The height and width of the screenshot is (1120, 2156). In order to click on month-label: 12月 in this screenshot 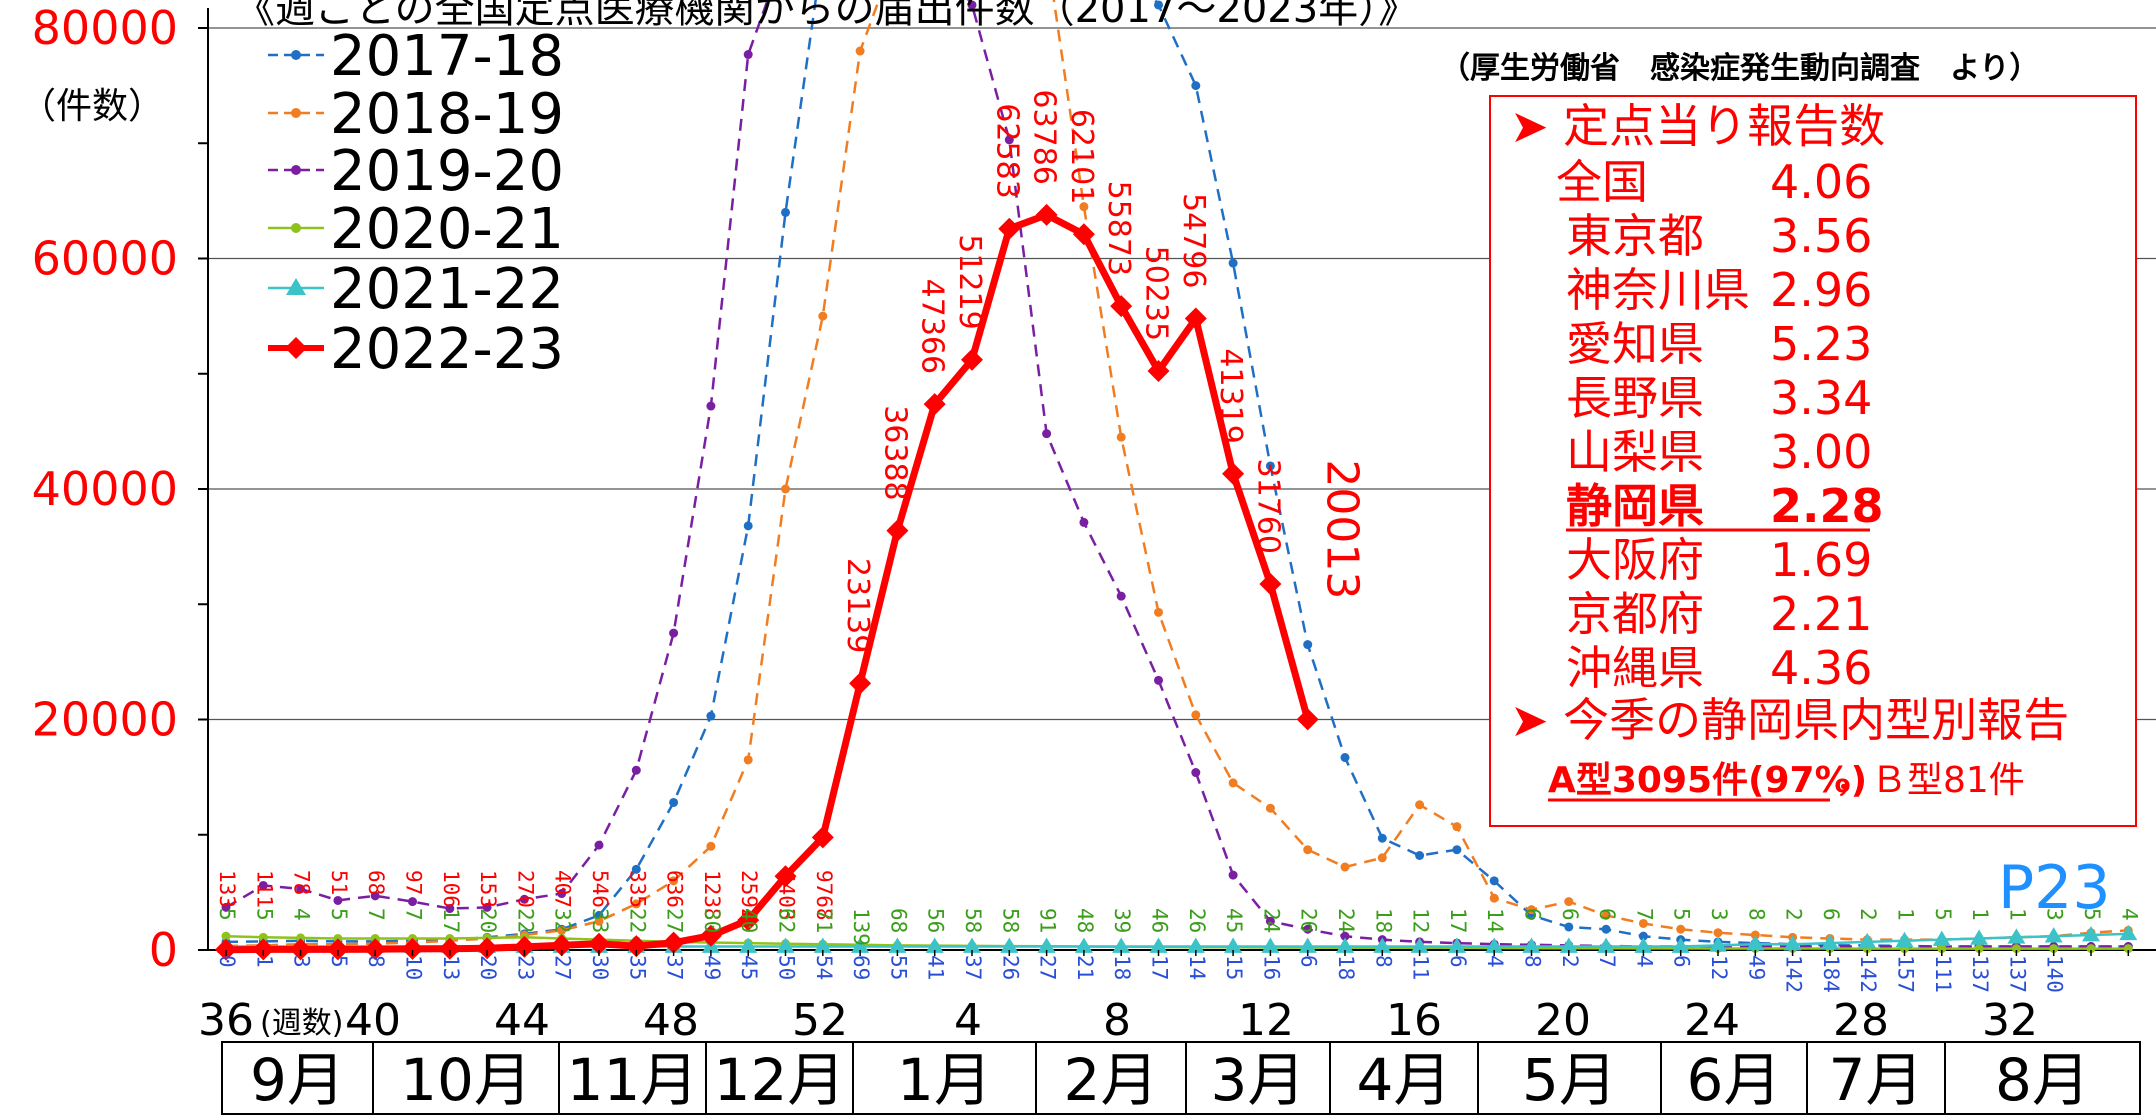, I will do `click(780, 1080)`.